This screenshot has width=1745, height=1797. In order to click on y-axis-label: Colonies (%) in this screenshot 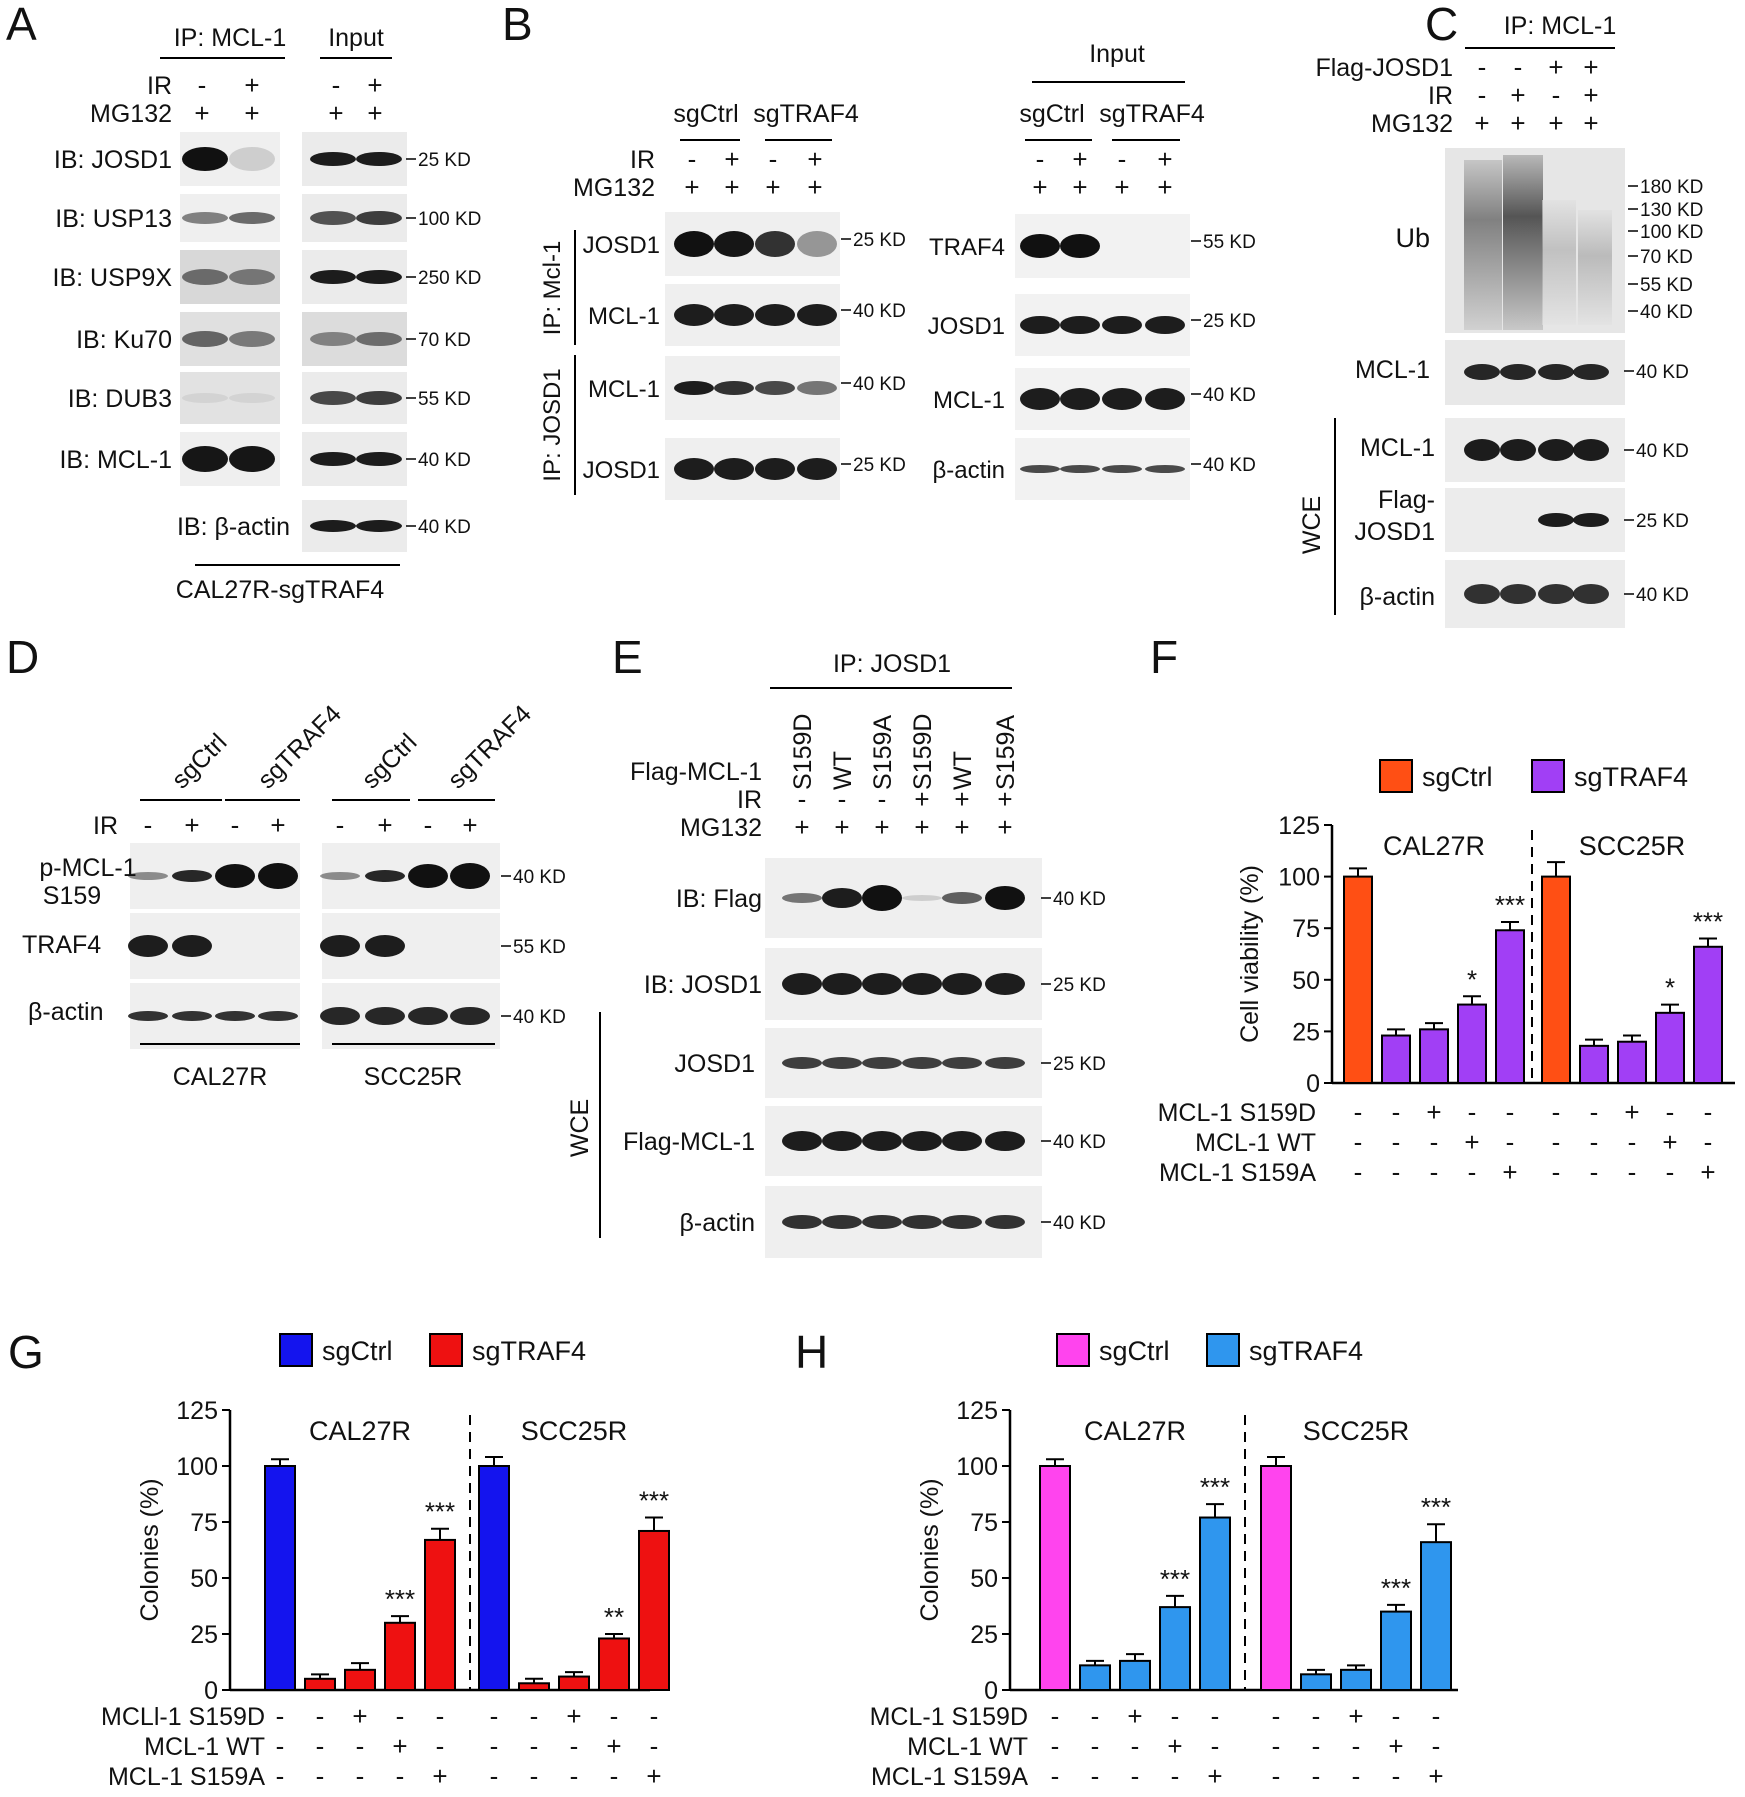, I will do `click(150, 1549)`.